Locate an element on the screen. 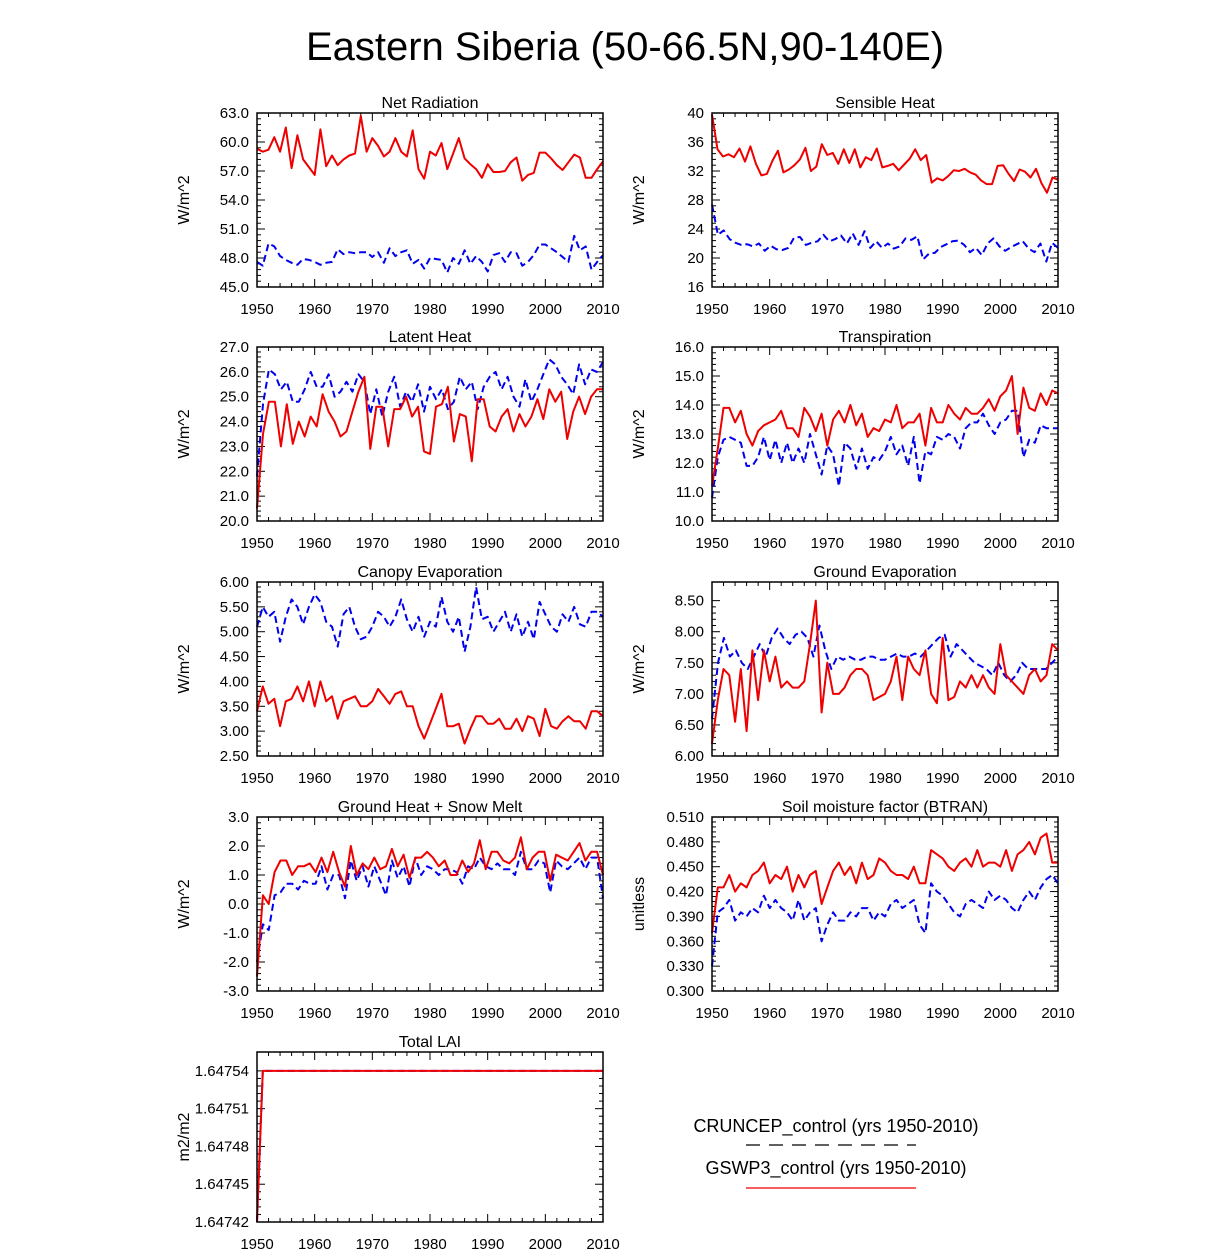  figure-title: Eastern Siberia (50-66.5N,90-140E) is located at coordinates (625, 47).